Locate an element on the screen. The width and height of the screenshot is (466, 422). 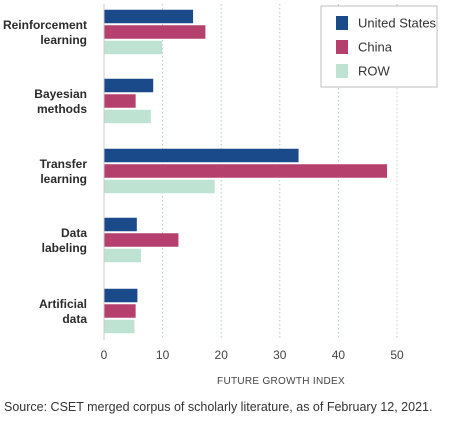
legend-label: ROW is located at coordinates (374, 71).